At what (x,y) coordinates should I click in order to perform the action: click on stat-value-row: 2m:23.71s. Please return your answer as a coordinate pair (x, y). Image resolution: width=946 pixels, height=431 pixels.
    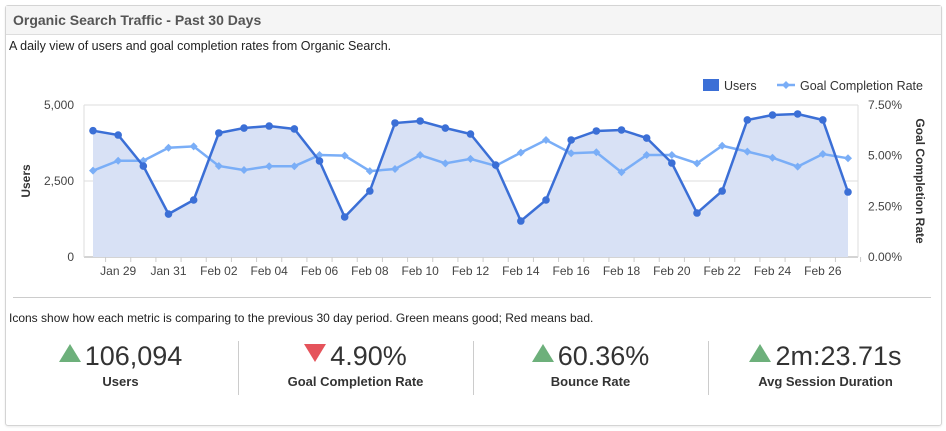
    Looking at the image, I should click on (825, 356).